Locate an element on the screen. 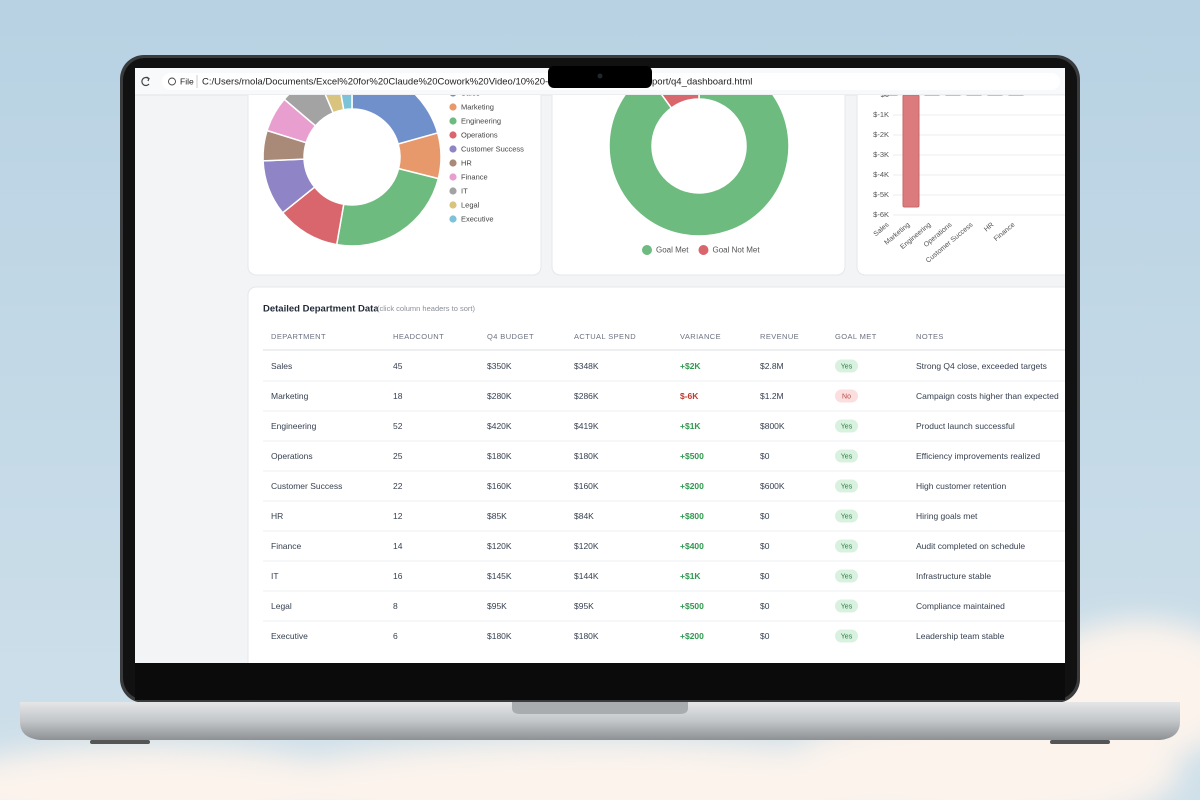 Image resolution: width=1200 pixels, height=800 pixels. column-header: Q4 BUDGET is located at coordinates (510, 336).